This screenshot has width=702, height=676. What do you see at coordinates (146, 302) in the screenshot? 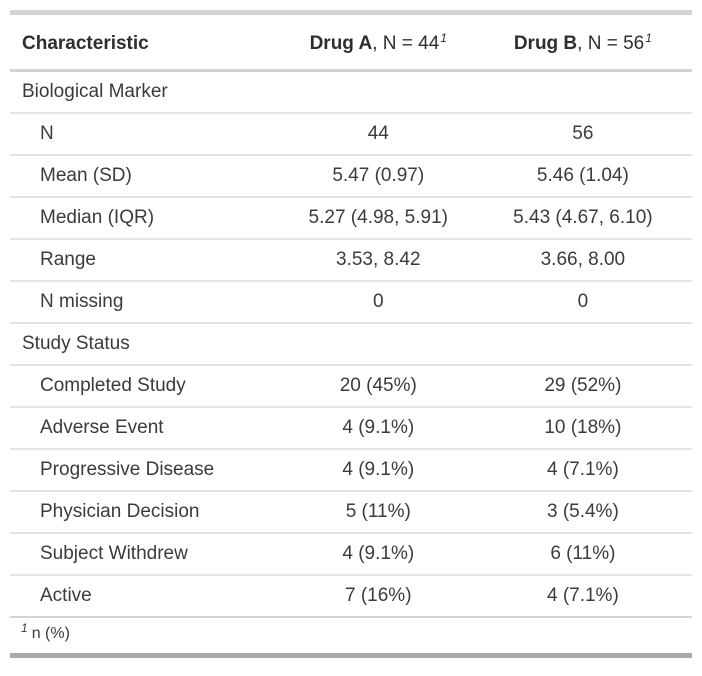
I see `row-label: N missing` at bounding box center [146, 302].